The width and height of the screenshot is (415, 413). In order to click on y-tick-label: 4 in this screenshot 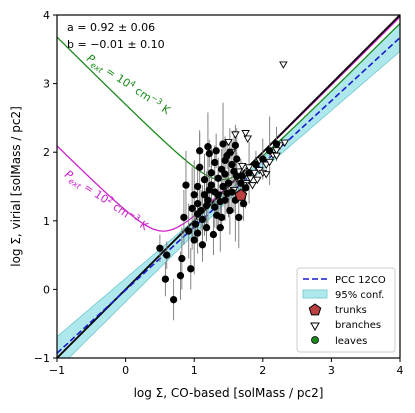, I will do `click(46, 15)`.